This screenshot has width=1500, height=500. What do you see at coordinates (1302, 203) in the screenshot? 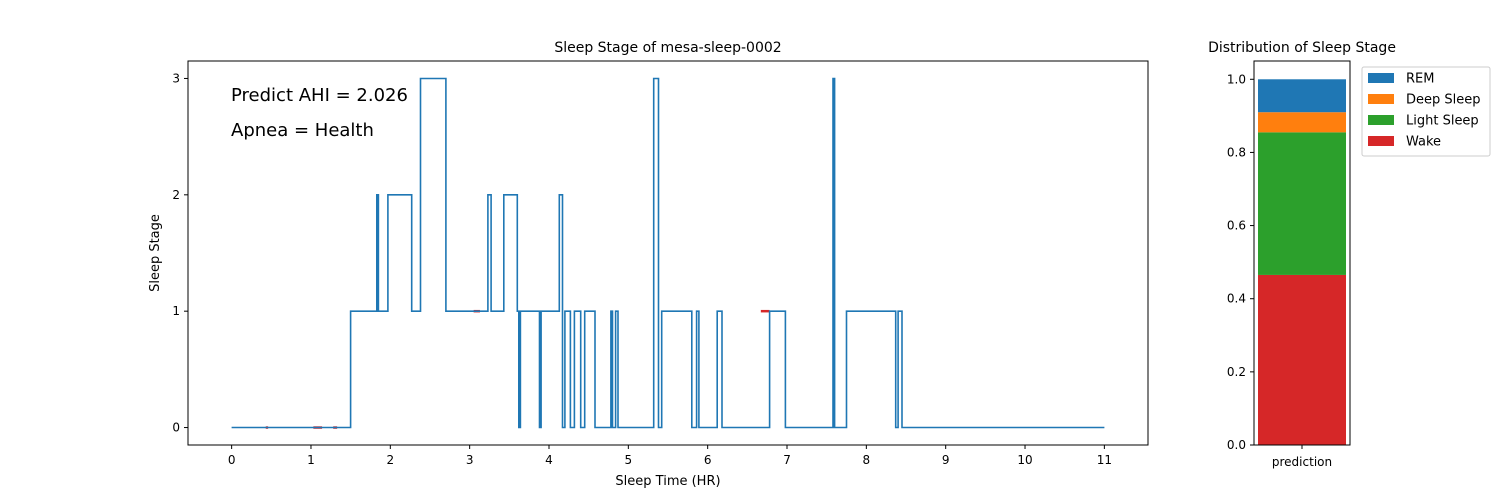
I see `bar-light-sleep` at bounding box center [1302, 203].